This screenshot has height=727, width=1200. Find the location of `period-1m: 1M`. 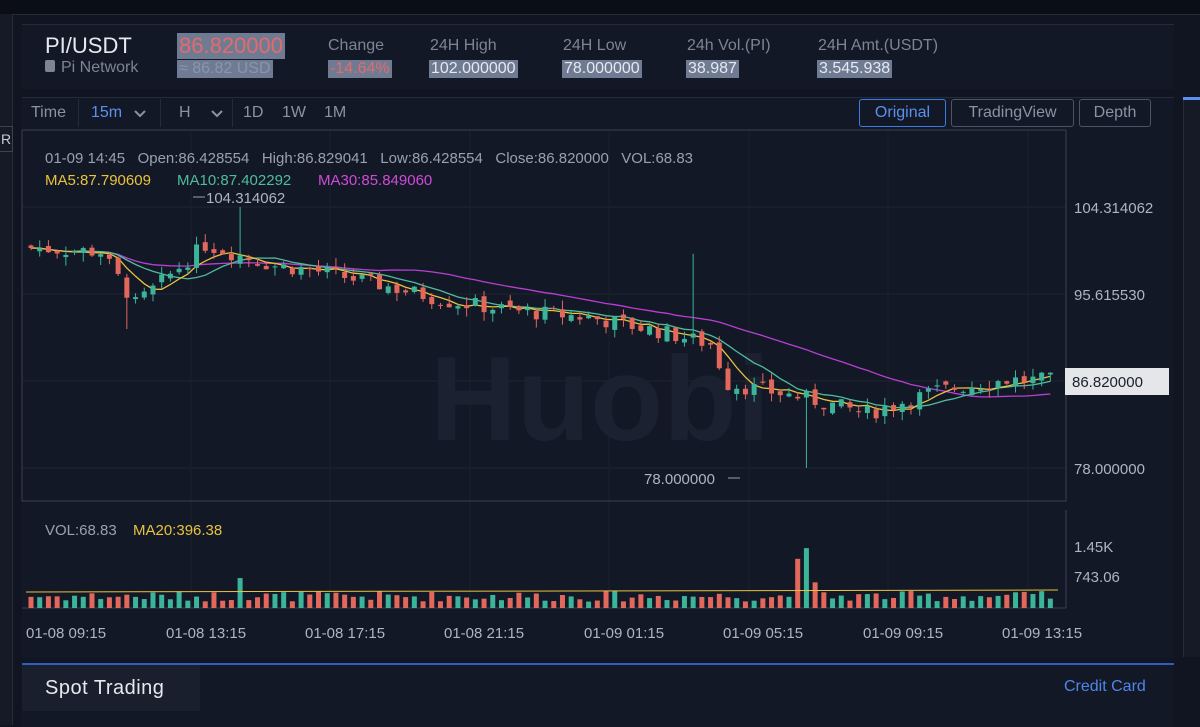

period-1m: 1M is located at coordinates (335, 112).